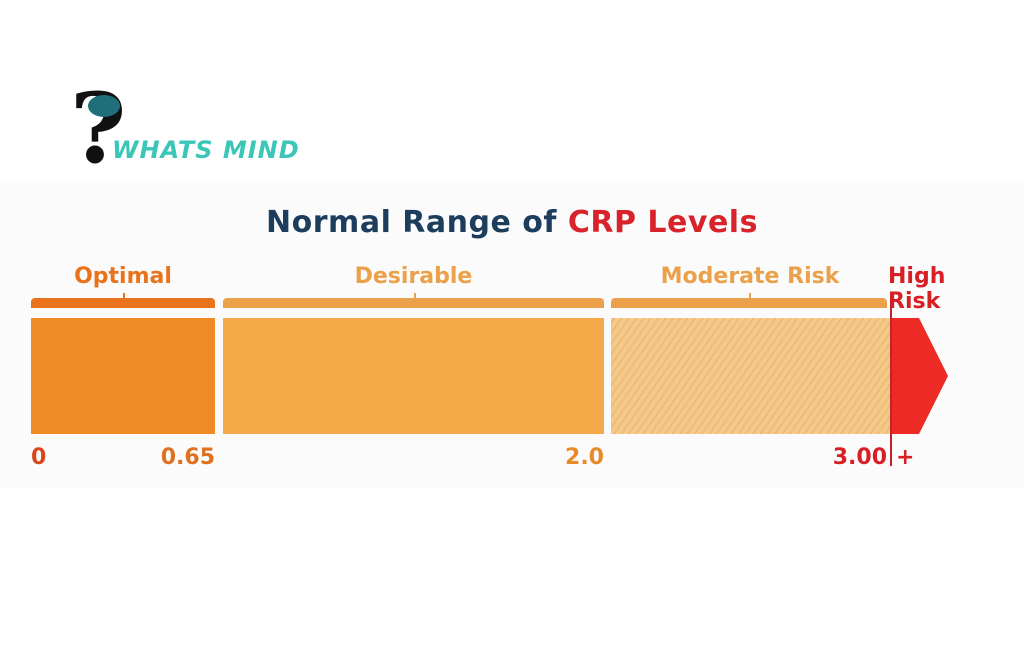 The width and height of the screenshot is (1024, 662). What do you see at coordinates (413, 376) in the screenshot?
I see `bar-desirable` at bounding box center [413, 376].